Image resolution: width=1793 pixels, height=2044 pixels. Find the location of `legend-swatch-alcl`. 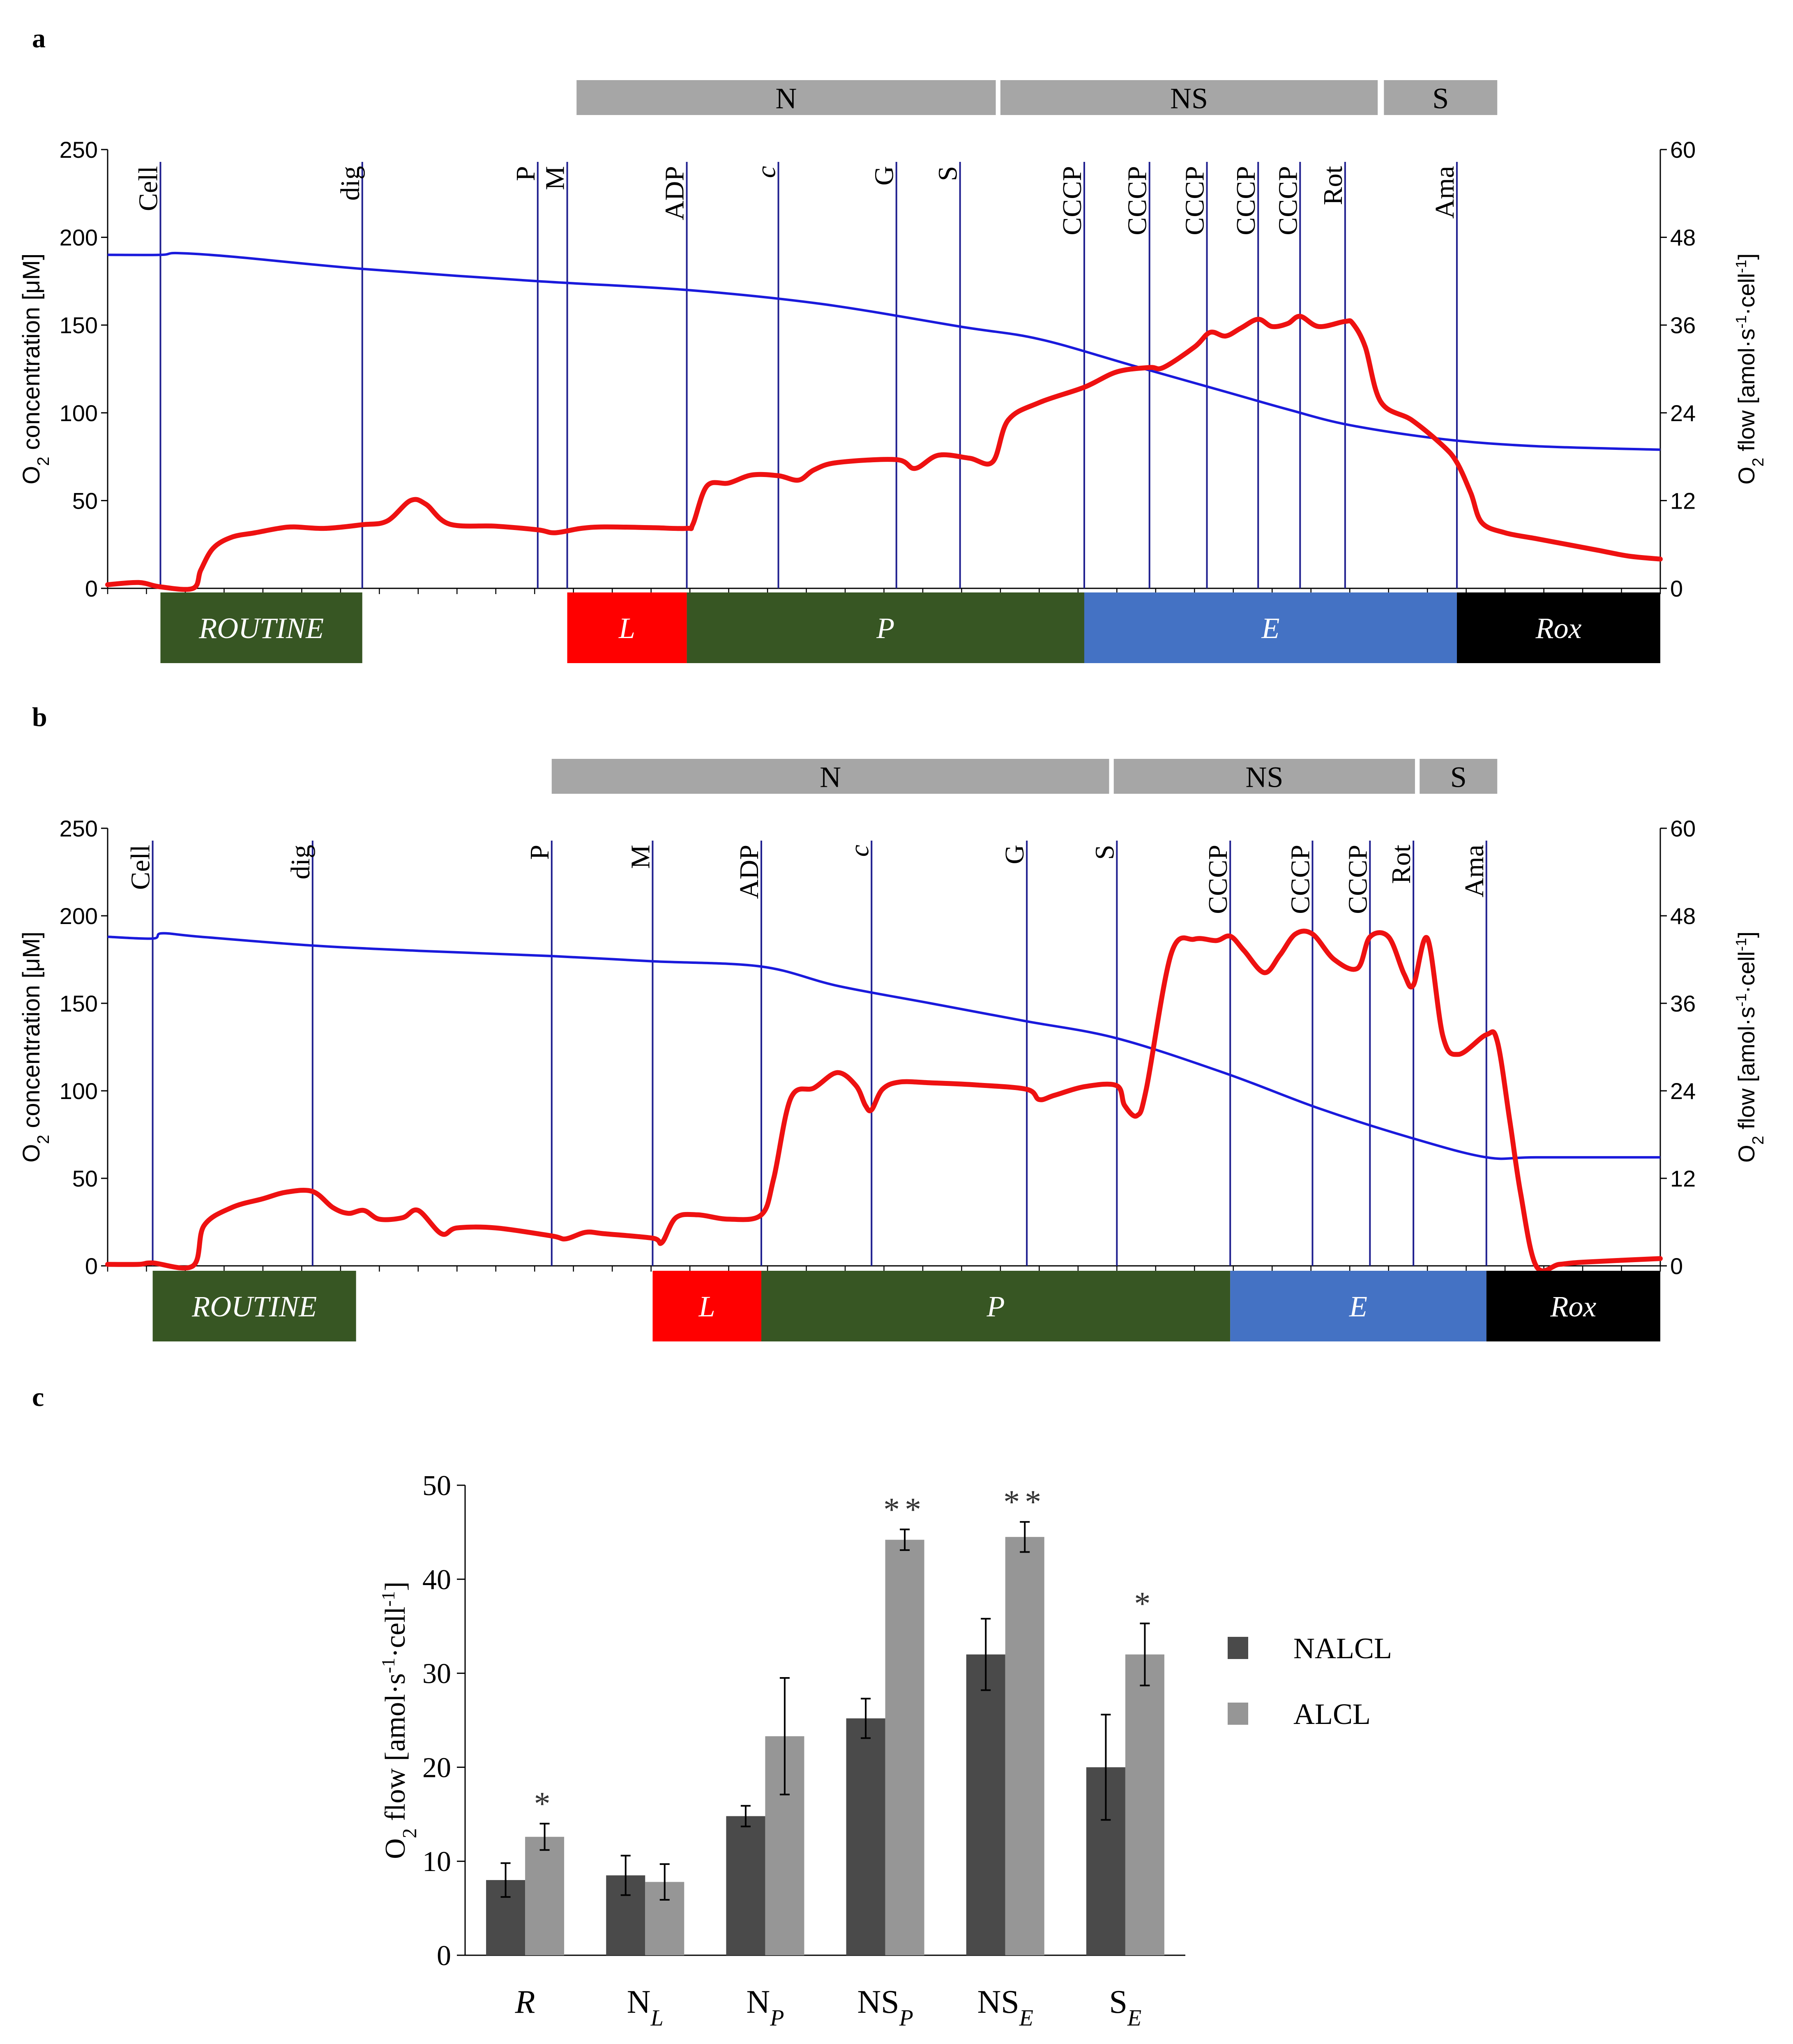

legend-swatch-alcl is located at coordinates (1238, 1714).